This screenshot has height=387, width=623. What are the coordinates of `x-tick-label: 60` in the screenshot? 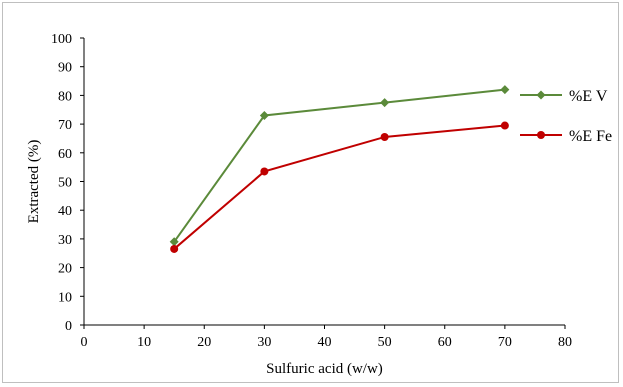 It's located at (445, 342).